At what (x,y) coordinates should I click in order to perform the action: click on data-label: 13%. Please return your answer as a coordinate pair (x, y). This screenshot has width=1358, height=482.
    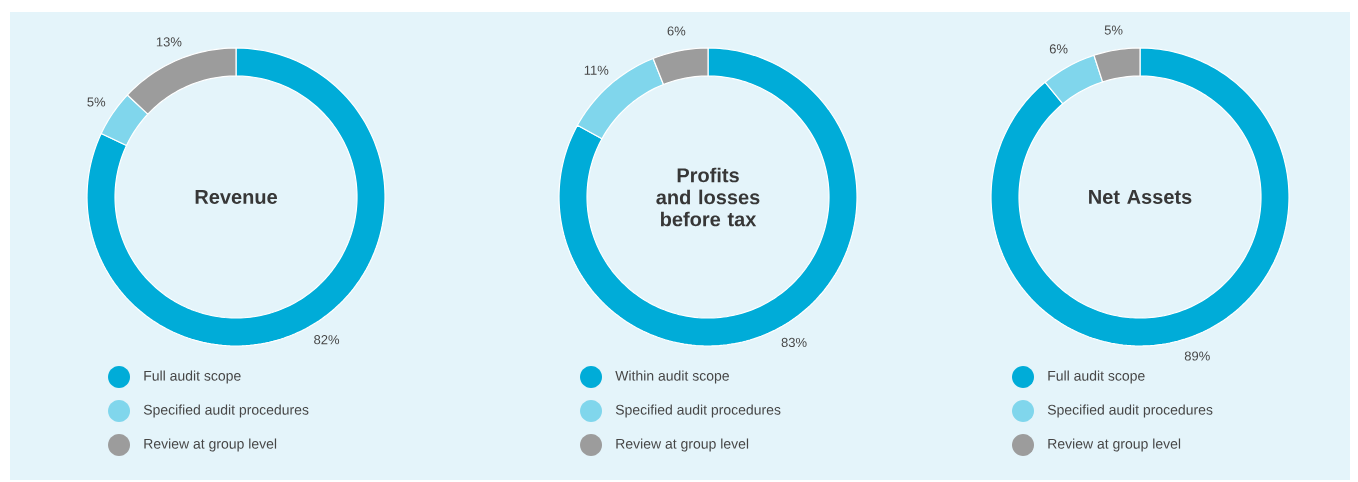
    Looking at the image, I should click on (169, 42).